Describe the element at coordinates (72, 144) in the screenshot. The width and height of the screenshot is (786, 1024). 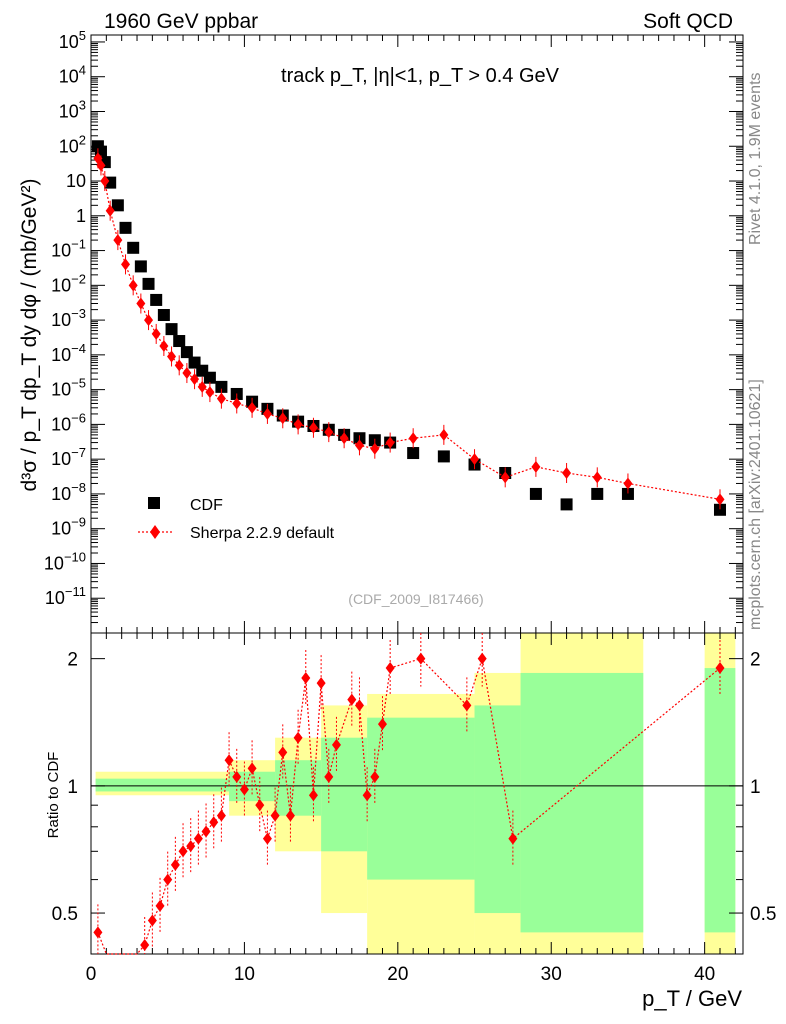
I see `y-tick-label: 10²` at that location.